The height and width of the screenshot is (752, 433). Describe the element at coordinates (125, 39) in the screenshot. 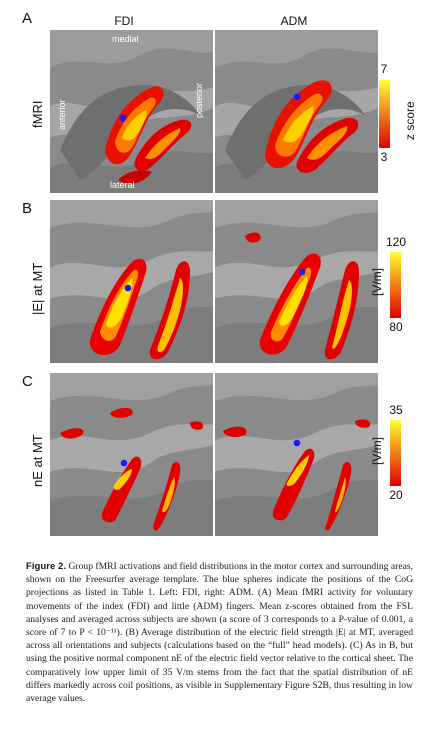

I see `orientation-medial: medial` at that location.